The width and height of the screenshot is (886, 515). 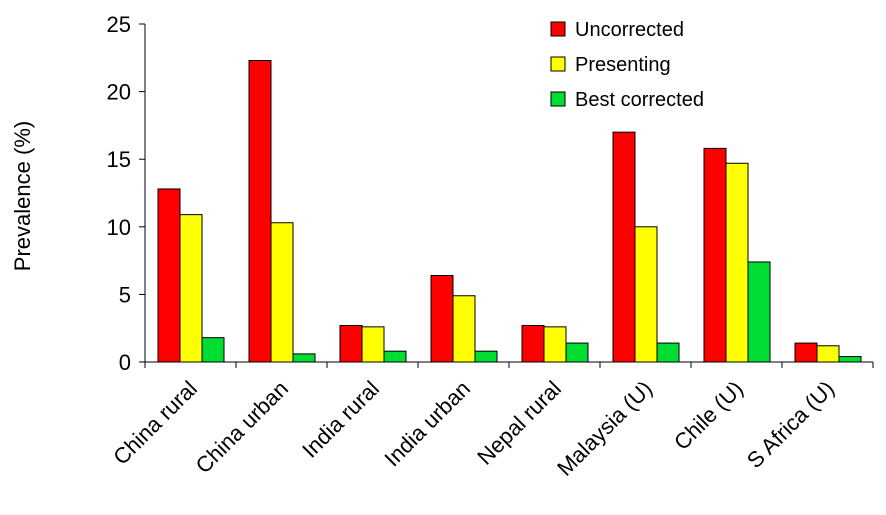 What do you see at coordinates (119, 227) in the screenshot?
I see `y-tick-label: 10` at bounding box center [119, 227].